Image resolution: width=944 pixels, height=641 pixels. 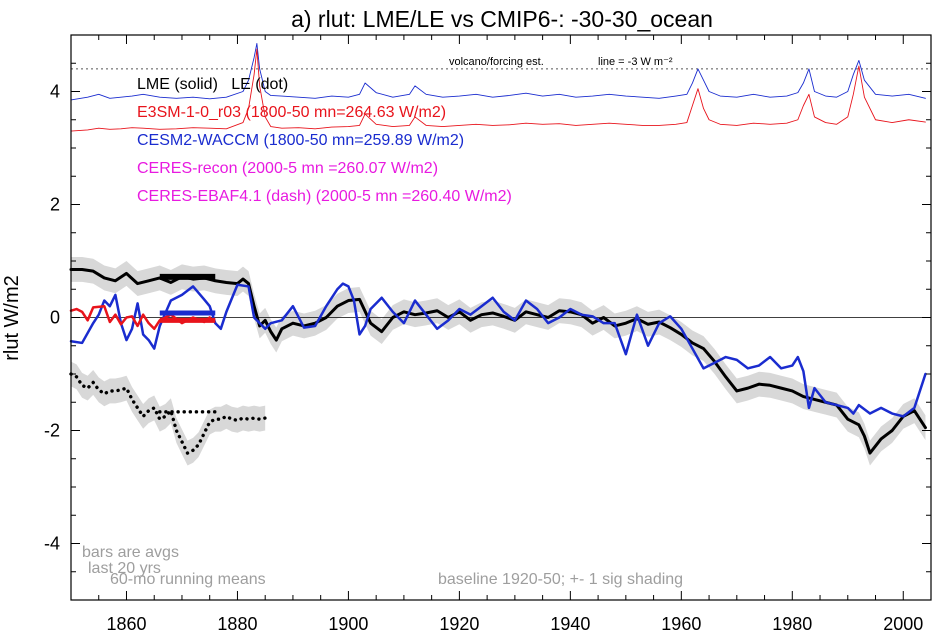 What do you see at coordinates (52, 431) in the screenshot?
I see `y-tick-label: -2` at bounding box center [52, 431].